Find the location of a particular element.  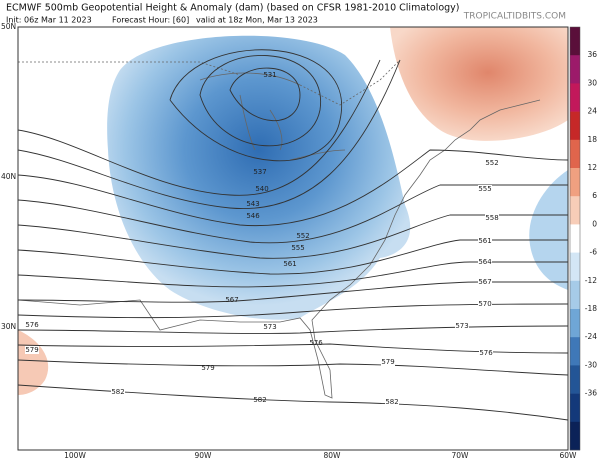

colorbar-label: -12 is located at coordinates (591, 280).